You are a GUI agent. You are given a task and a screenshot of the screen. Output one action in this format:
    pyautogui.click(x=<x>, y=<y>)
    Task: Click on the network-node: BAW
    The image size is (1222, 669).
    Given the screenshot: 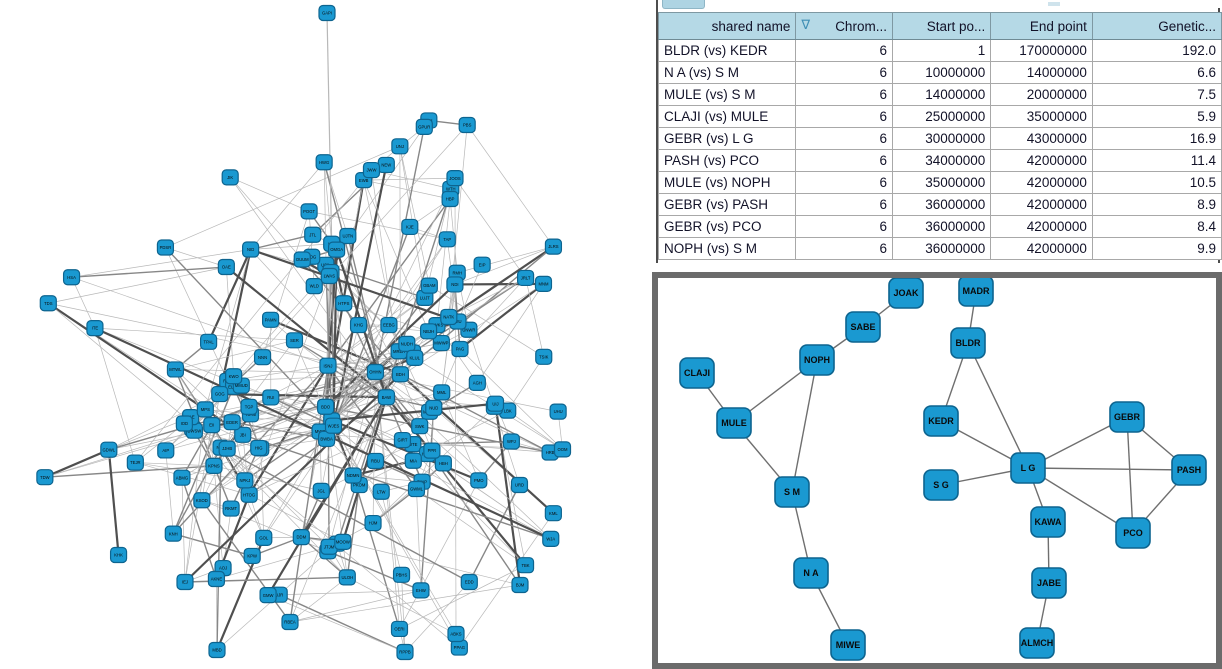 What is the action you would take?
    pyautogui.click(x=386, y=397)
    